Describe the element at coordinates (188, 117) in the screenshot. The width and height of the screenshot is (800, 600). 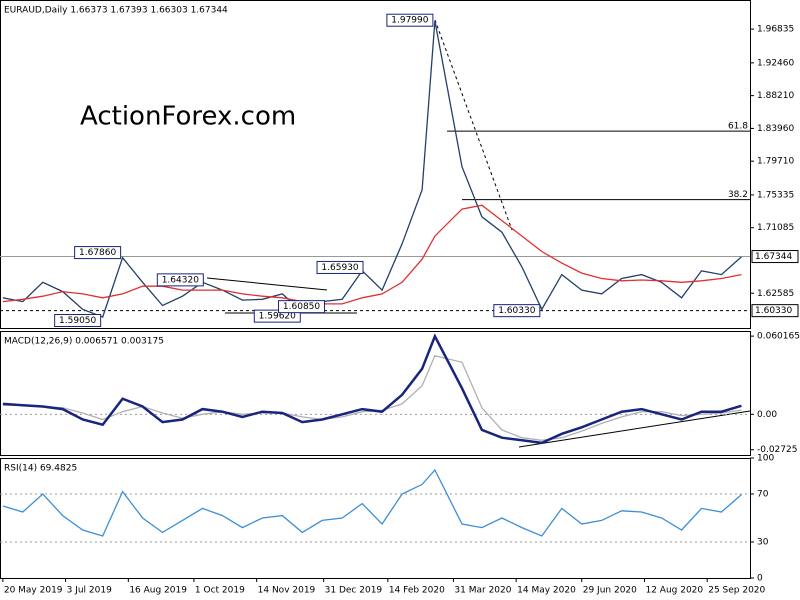
I see `watermark: ActionForex.com` at that location.